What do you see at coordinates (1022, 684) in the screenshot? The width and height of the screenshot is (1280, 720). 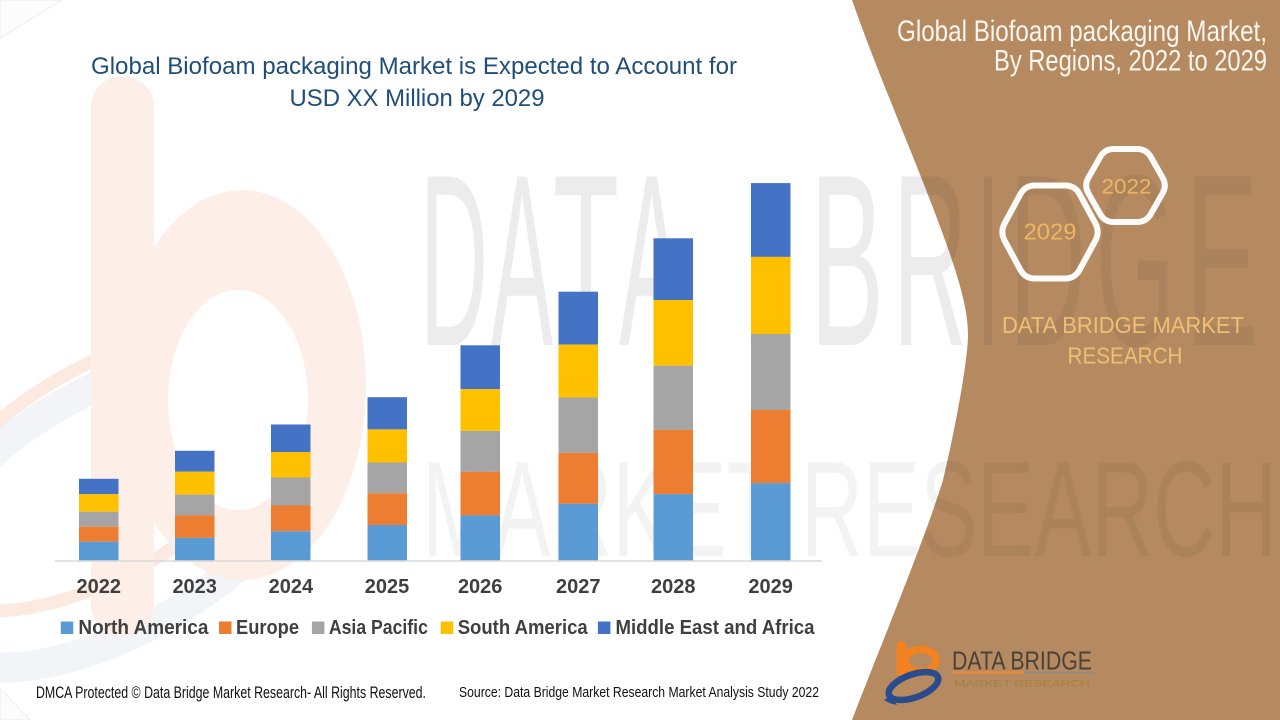 I see `svg-text: MARKET RESEARCH` at bounding box center [1022, 684].